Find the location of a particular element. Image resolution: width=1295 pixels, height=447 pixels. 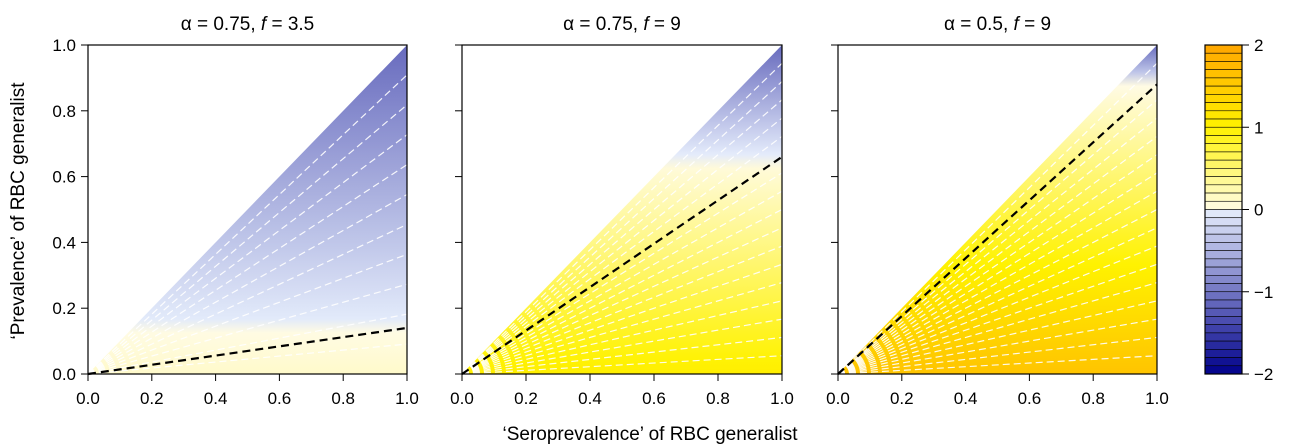

panel-title: α = 0.5, f = 9 is located at coordinates (997, 24).